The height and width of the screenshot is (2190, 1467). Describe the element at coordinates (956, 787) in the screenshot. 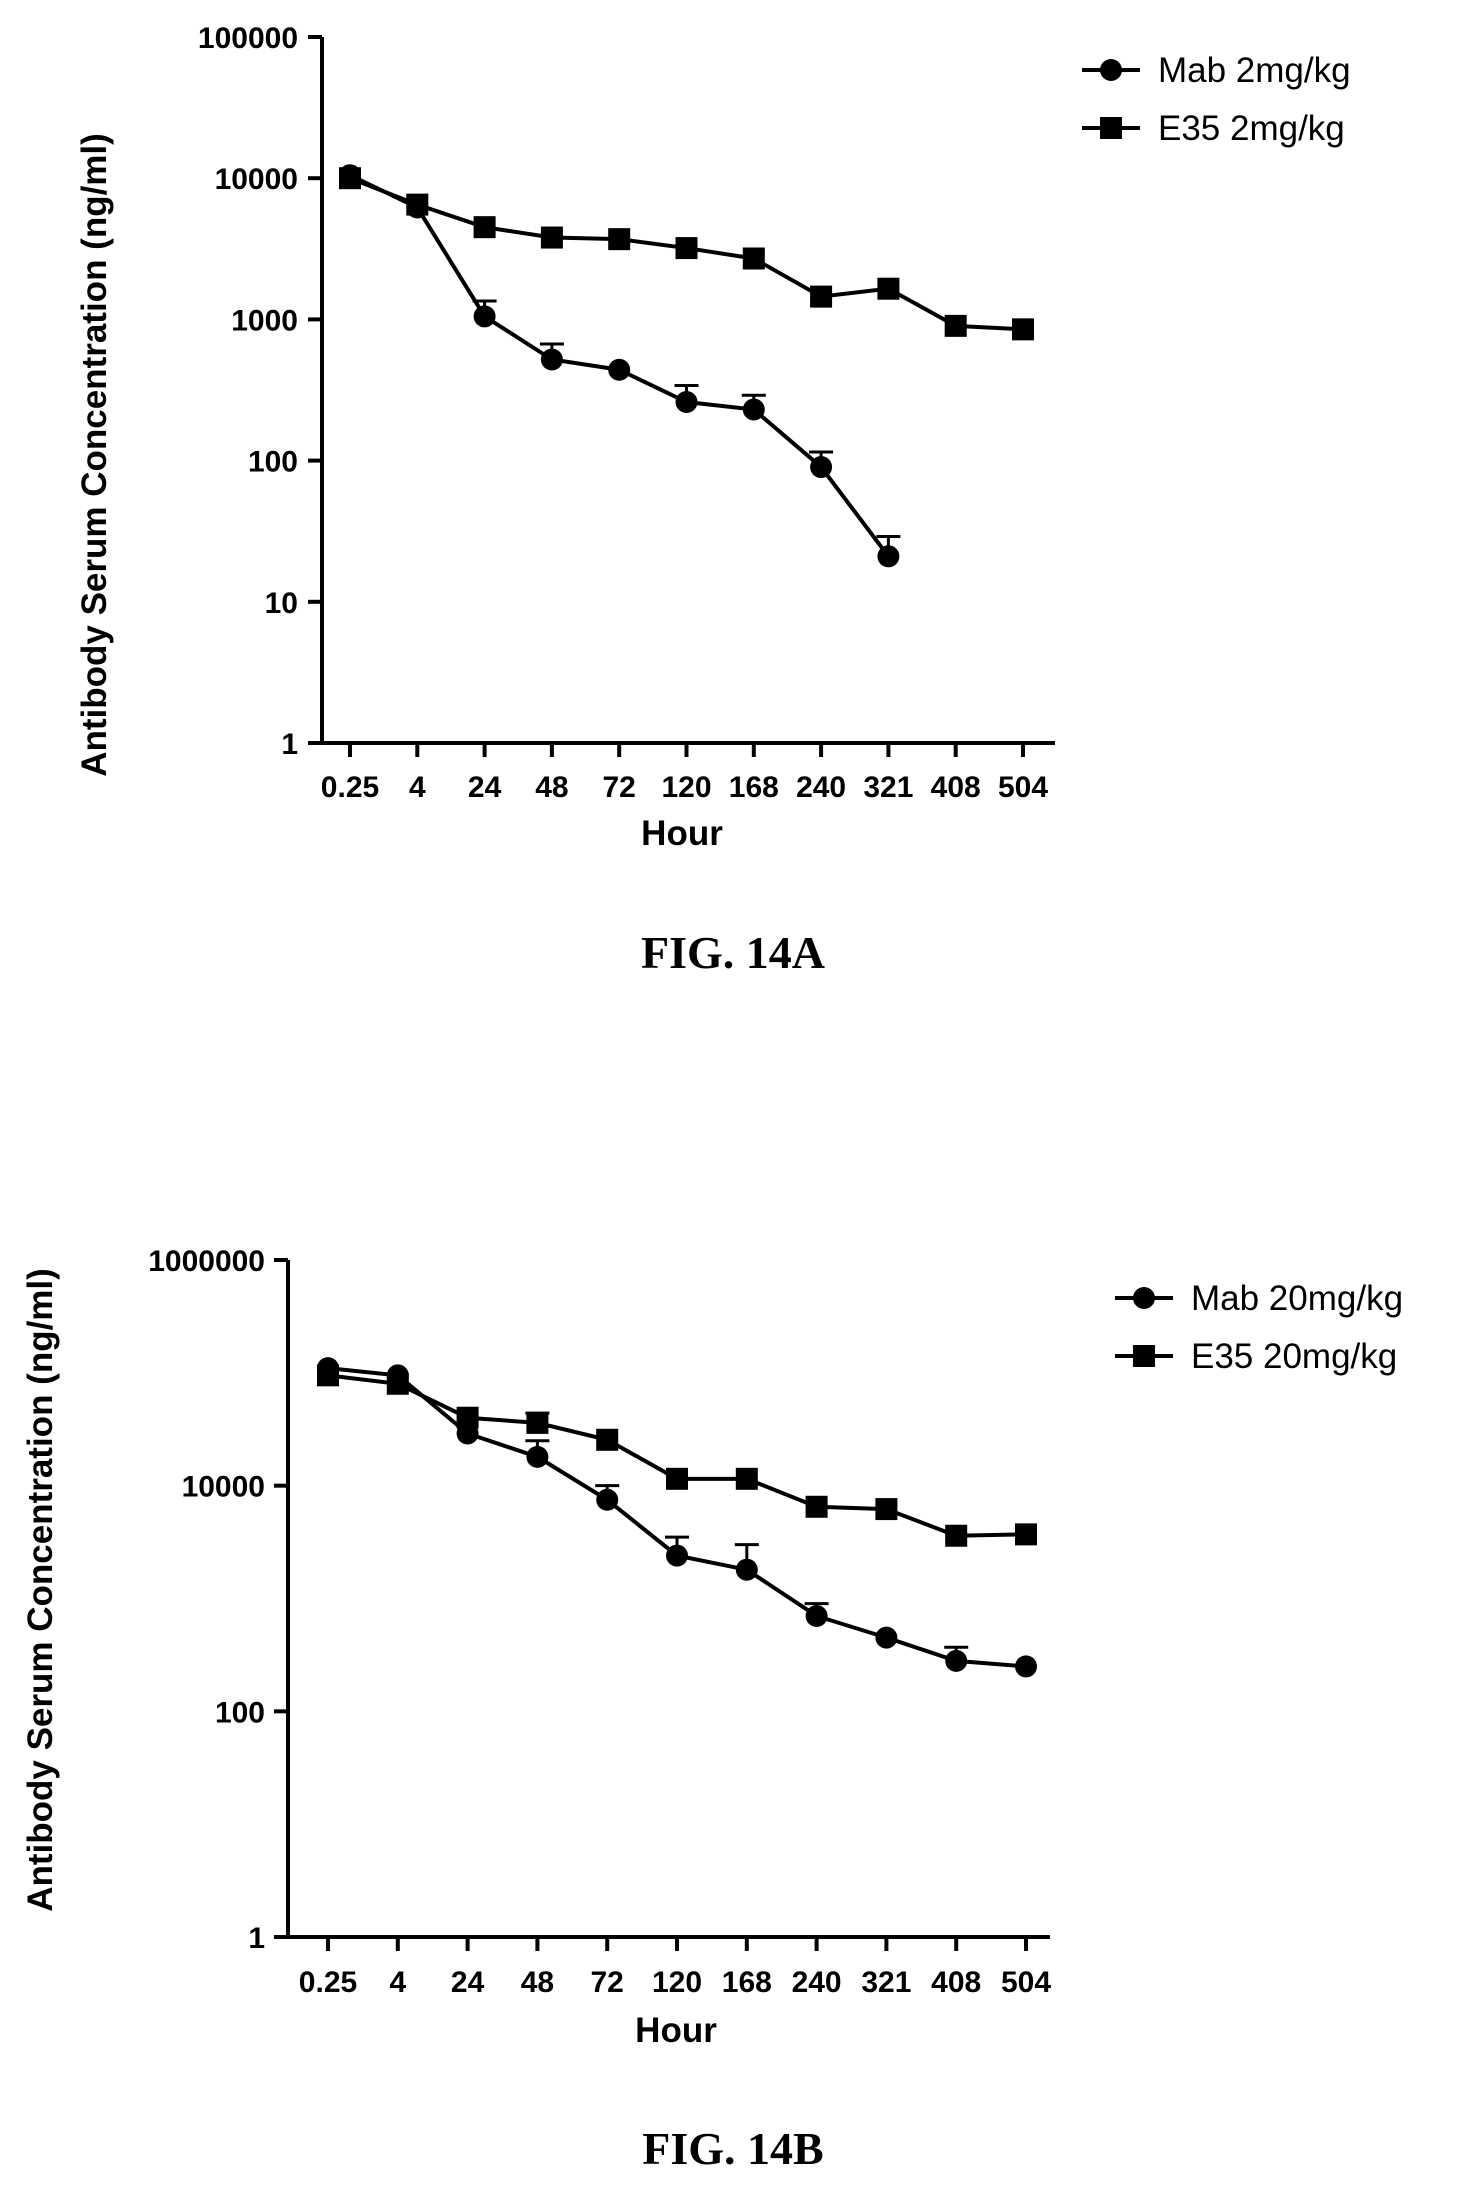

I see `chart-14a-x-tick-label: 408` at that location.